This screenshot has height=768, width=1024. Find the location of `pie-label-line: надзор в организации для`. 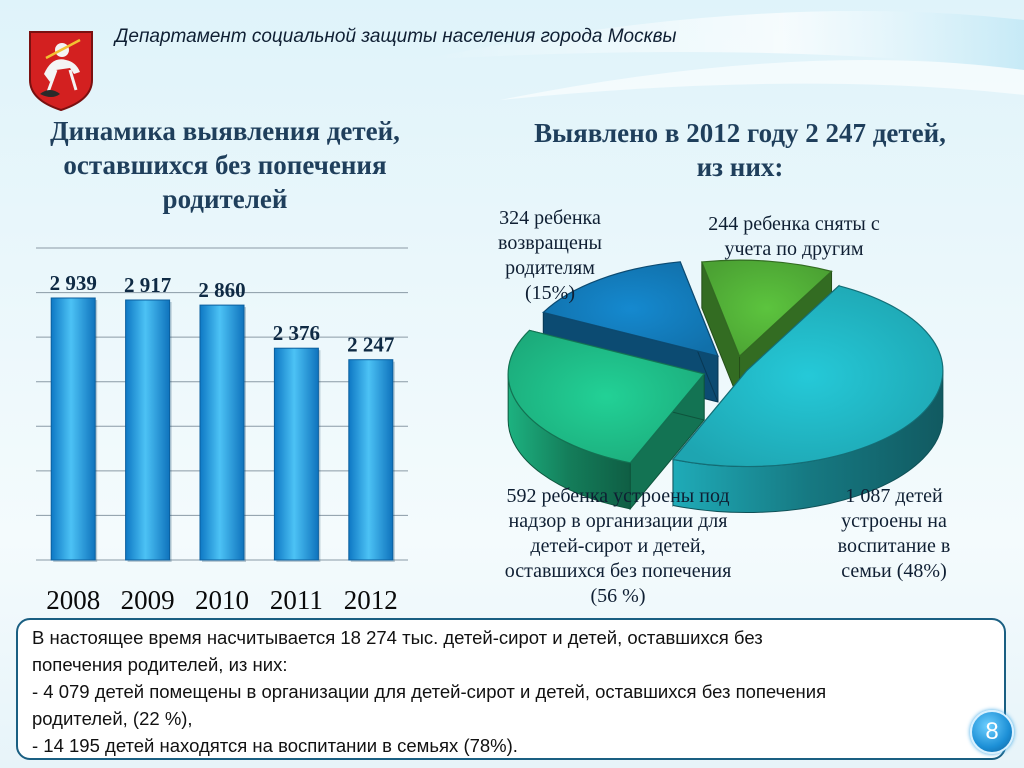

pie-label-line: надзор в организации для is located at coordinates (618, 521).